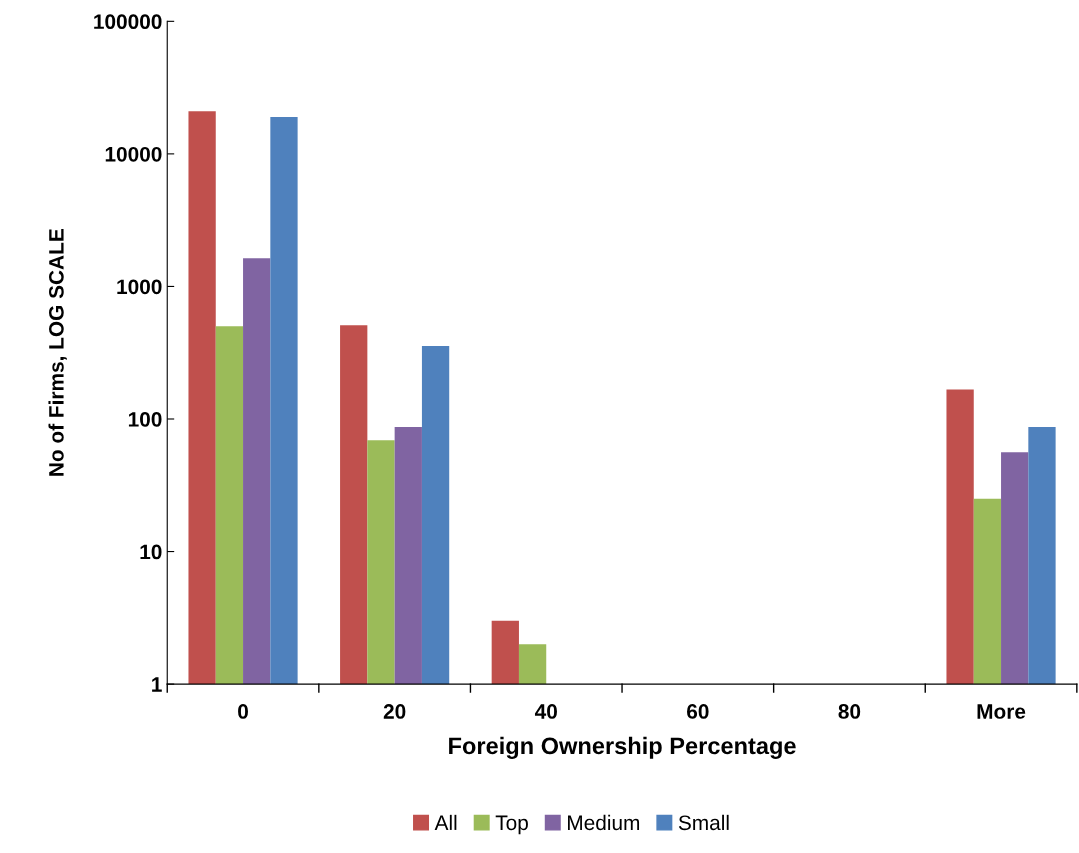  I want to click on legend-label: Medium, so click(604, 822).